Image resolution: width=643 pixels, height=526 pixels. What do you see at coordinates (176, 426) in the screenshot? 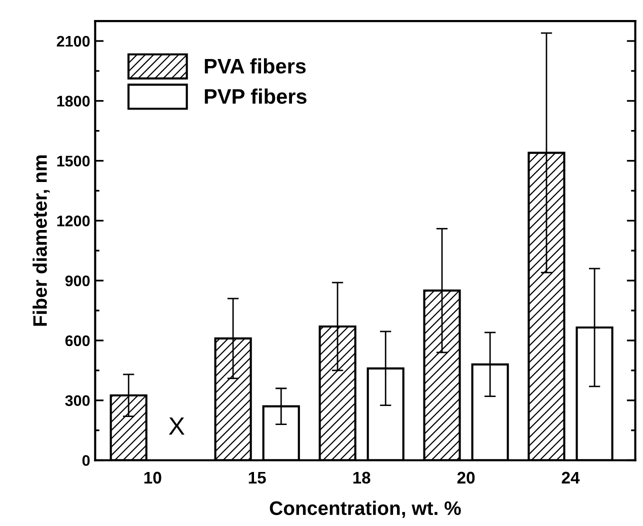
I see `annotation: X` at bounding box center [176, 426].